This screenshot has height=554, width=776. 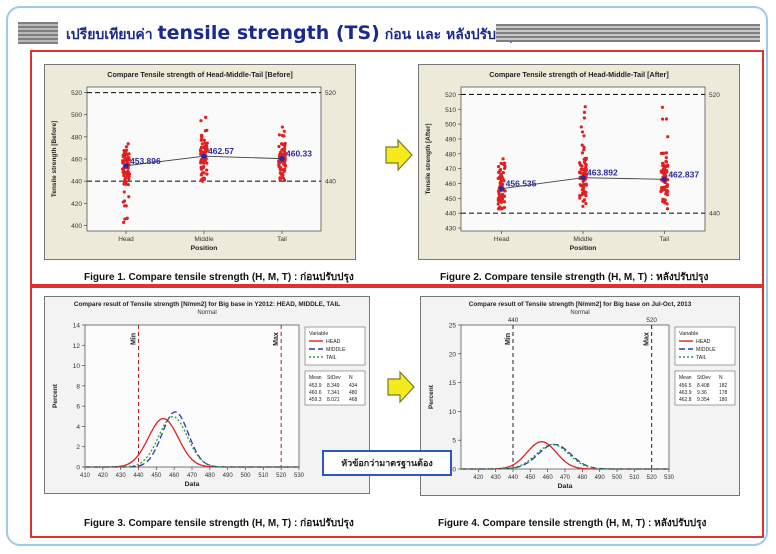 What do you see at coordinates (336, 350) in the screenshot?
I see `legend-label: MIDDLE` at bounding box center [336, 350].